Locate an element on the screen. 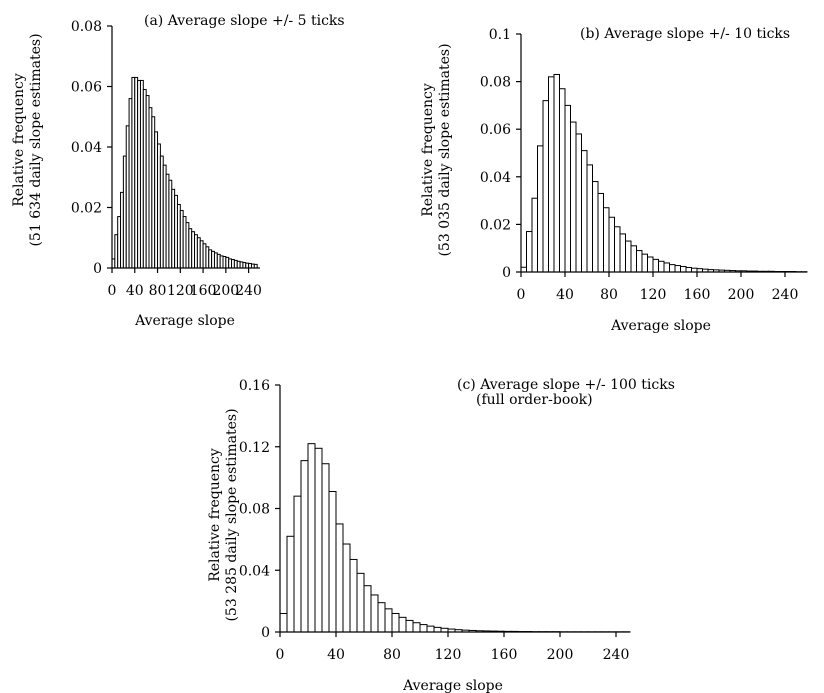 This screenshot has width=824, height=693. title-c-line2: (full order-book) is located at coordinates (534, 400).